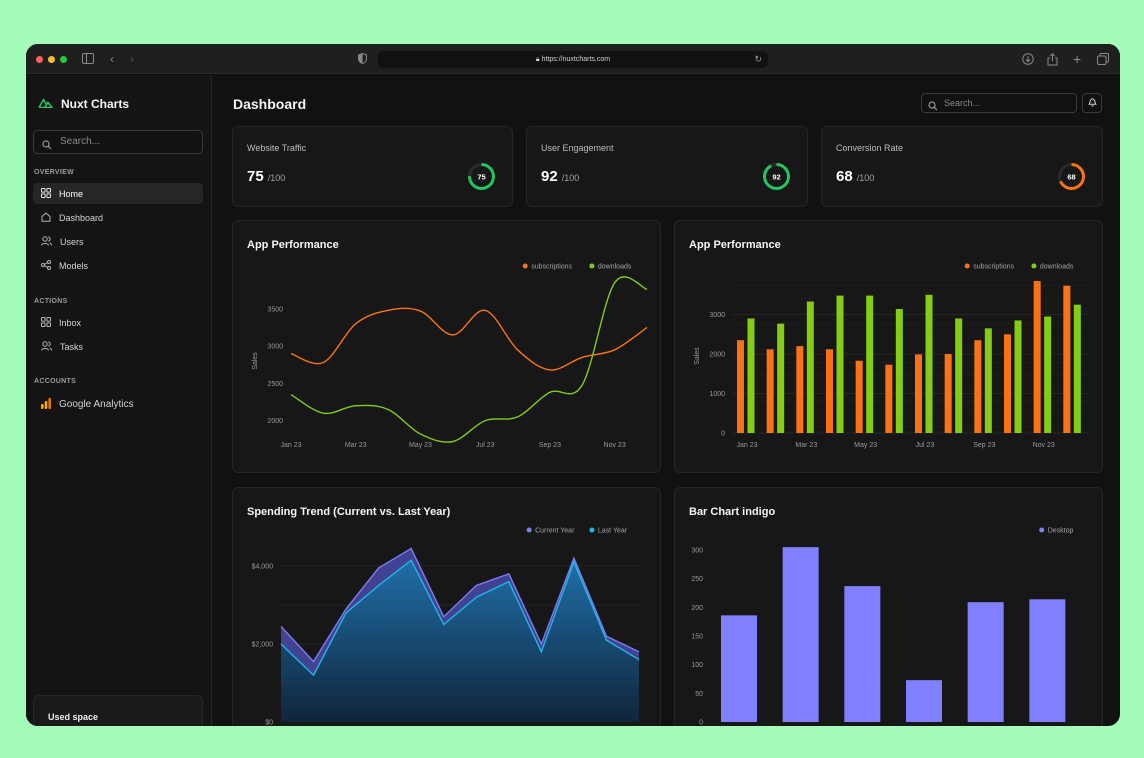 The image size is (1144, 758). I want to click on y-tick-label: 2000, so click(275, 421).